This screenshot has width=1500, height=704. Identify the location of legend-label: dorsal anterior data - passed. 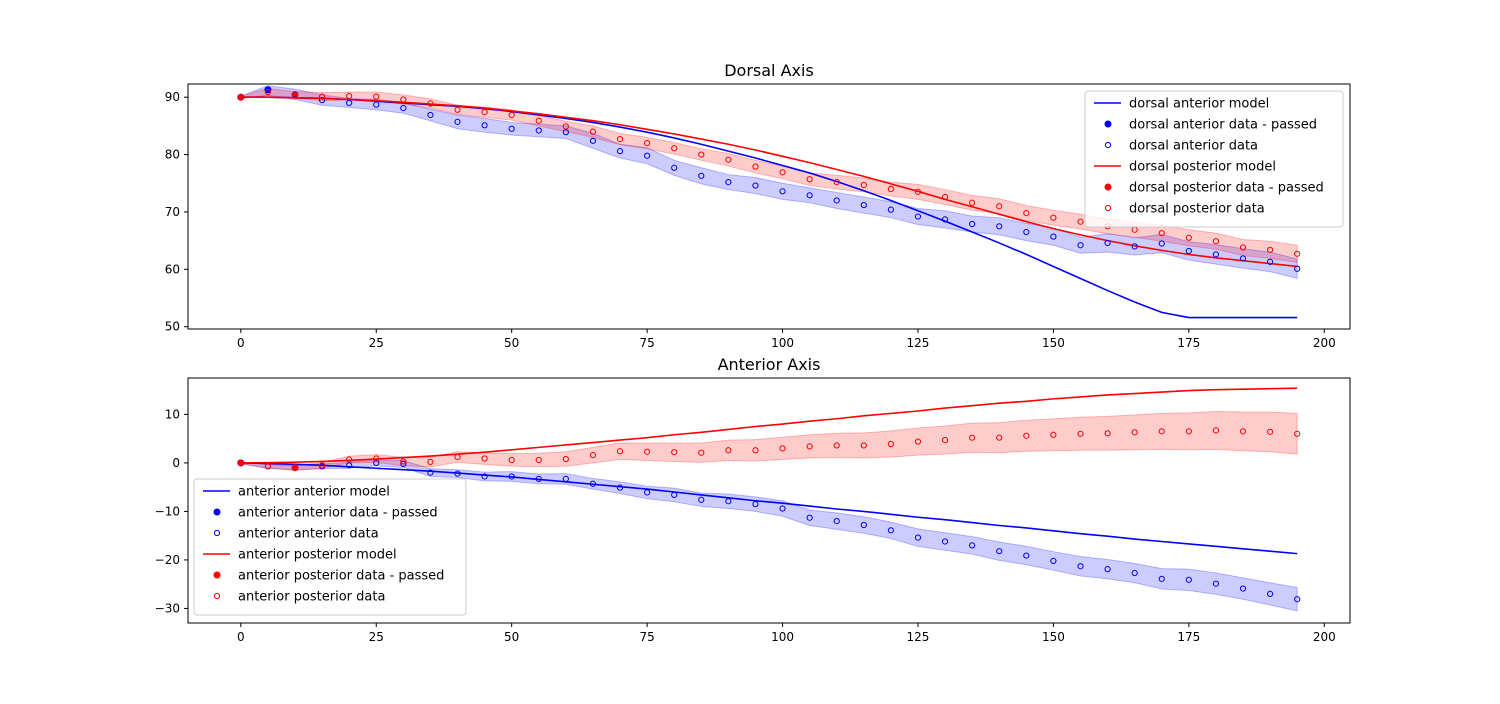
(1223, 125).